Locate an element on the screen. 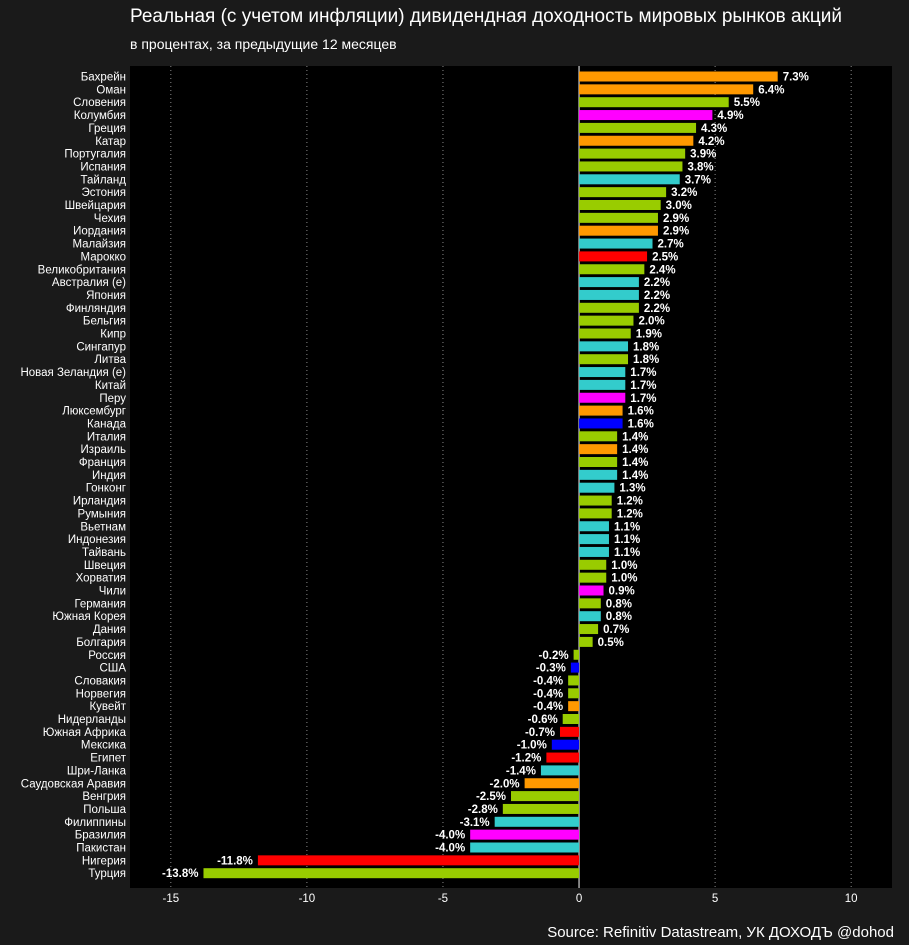 The height and width of the screenshot is (945, 909). category-label: Словения is located at coordinates (99, 103).